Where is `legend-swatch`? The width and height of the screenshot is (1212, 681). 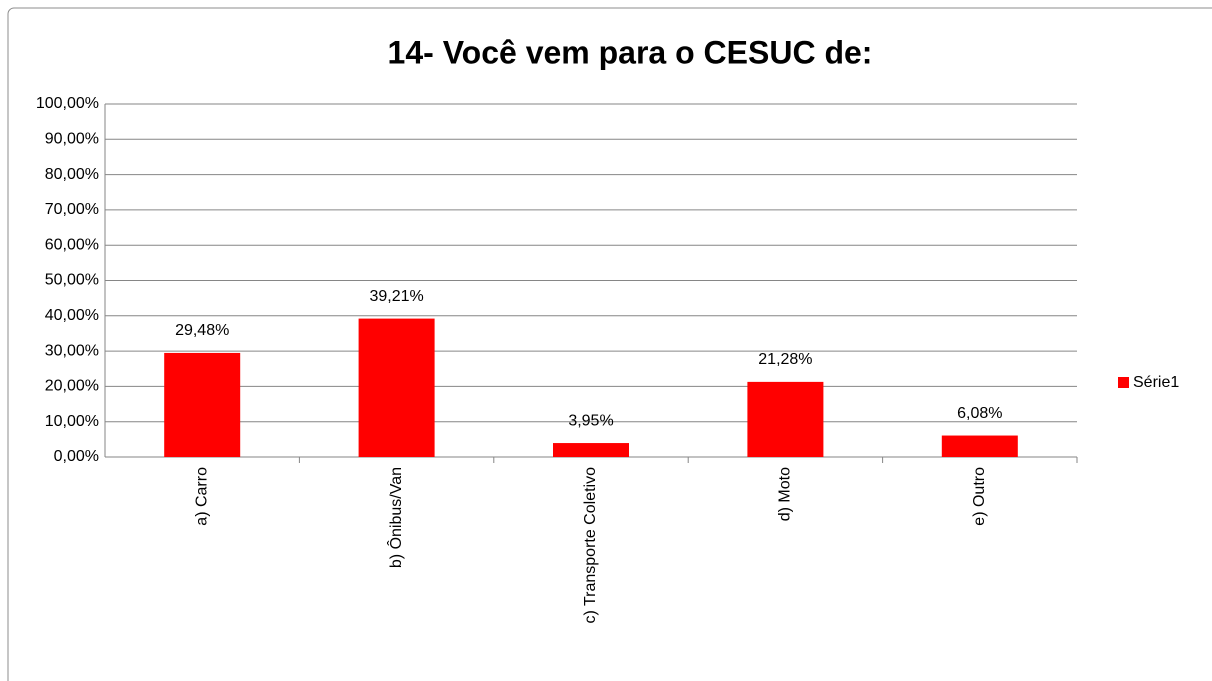
legend-swatch is located at coordinates (1123, 382).